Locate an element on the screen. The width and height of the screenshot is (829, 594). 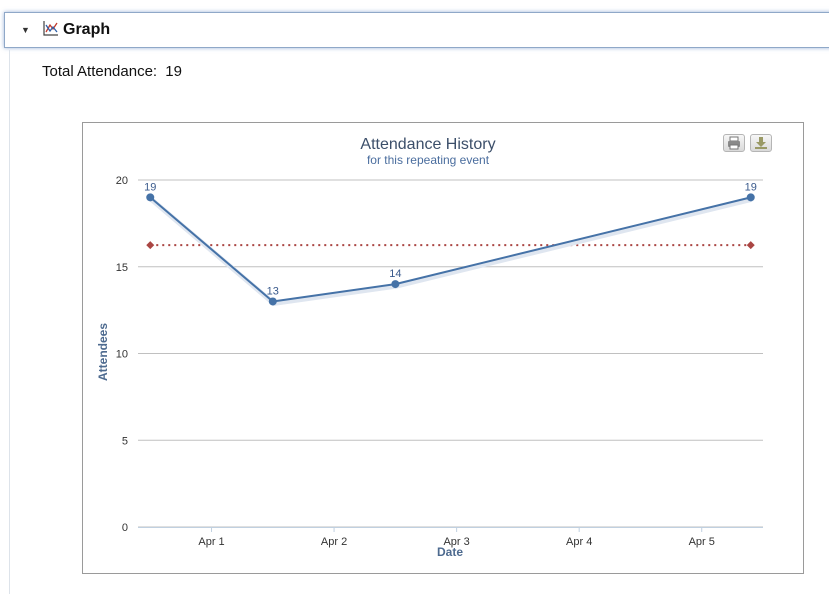
download-button is located at coordinates (761, 143).